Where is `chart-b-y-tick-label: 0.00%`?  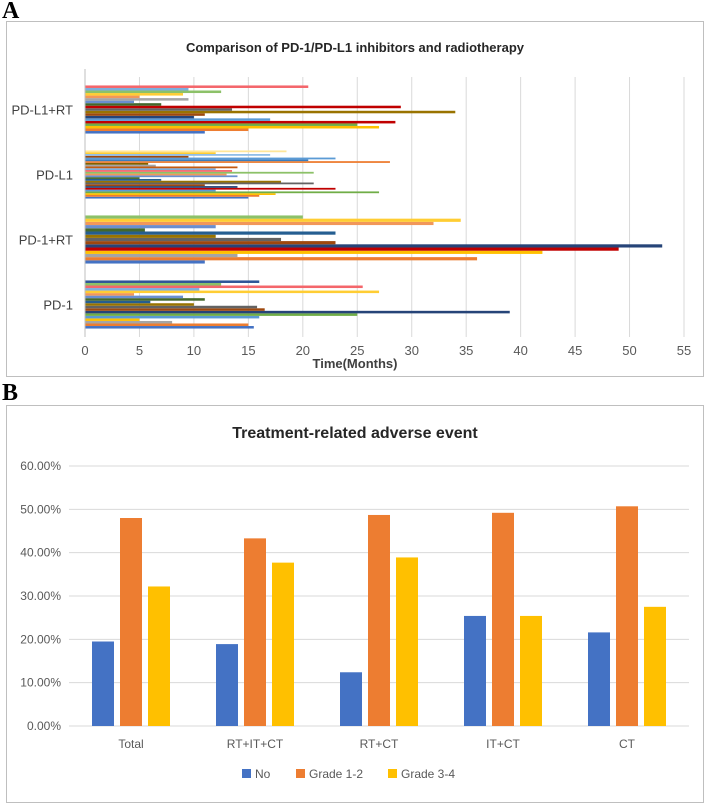
chart-b-y-tick-label: 0.00% is located at coordinates (44, 726).